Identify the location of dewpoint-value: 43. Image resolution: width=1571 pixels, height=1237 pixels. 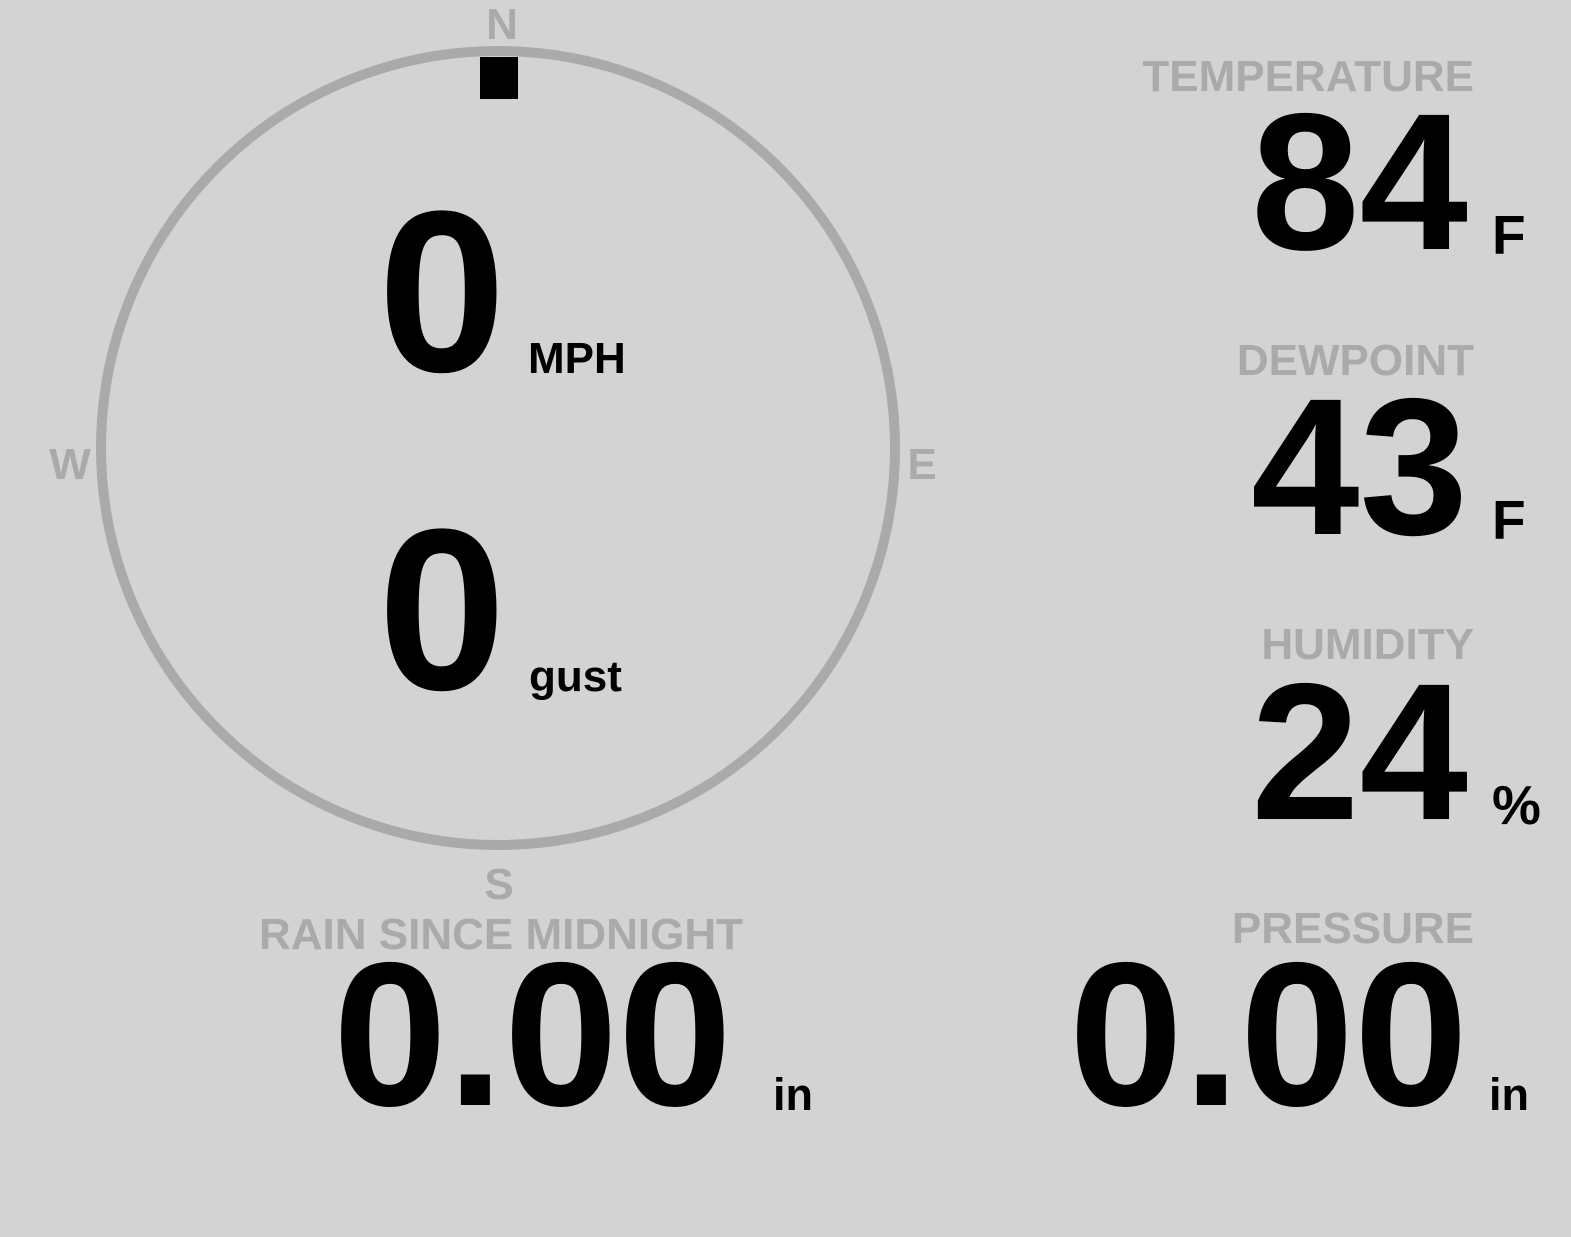
(1359, 467).